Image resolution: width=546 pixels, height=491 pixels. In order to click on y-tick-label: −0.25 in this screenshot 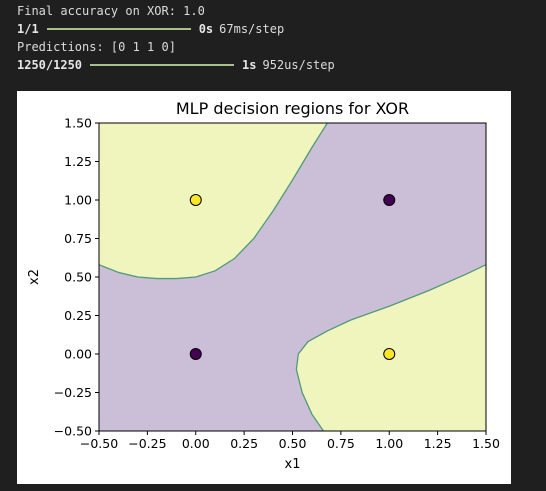, I will do `click(73, 392)`.